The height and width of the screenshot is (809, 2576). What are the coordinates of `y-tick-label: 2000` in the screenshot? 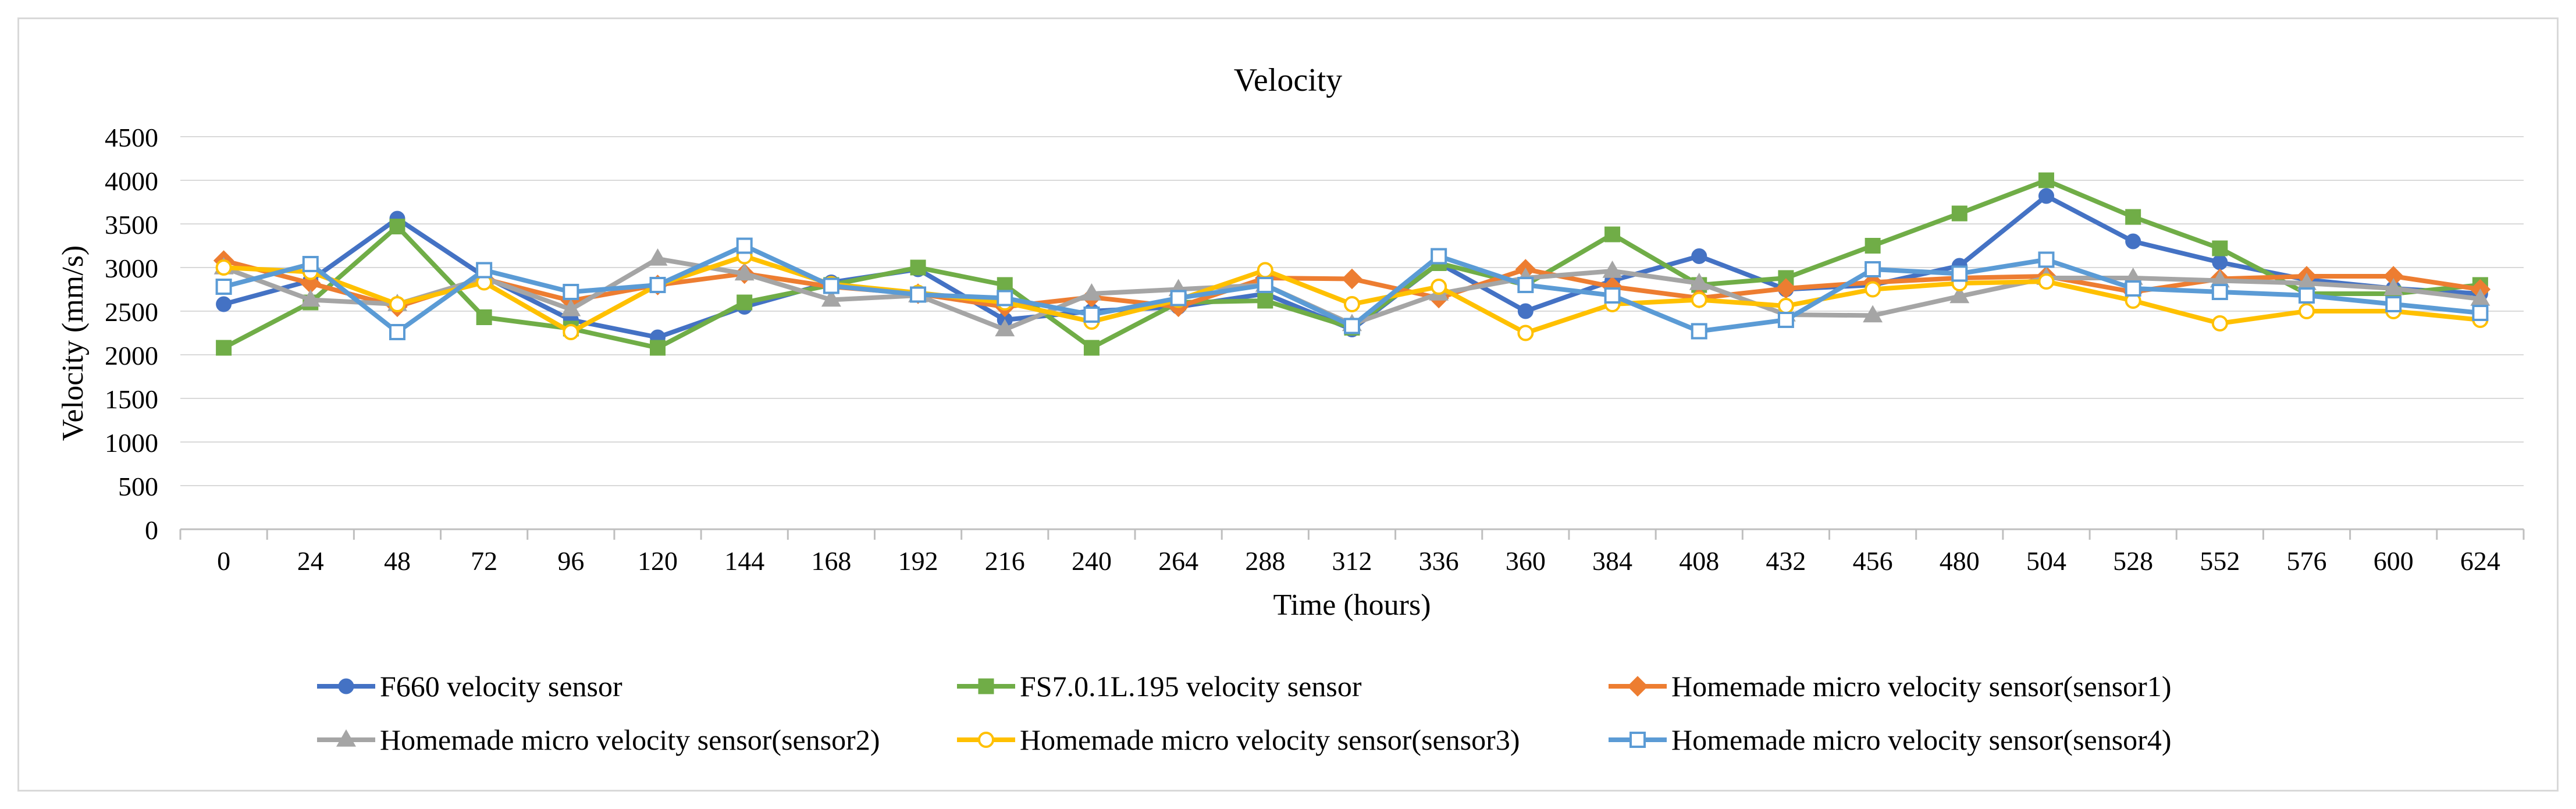 It's located at (131, 355).